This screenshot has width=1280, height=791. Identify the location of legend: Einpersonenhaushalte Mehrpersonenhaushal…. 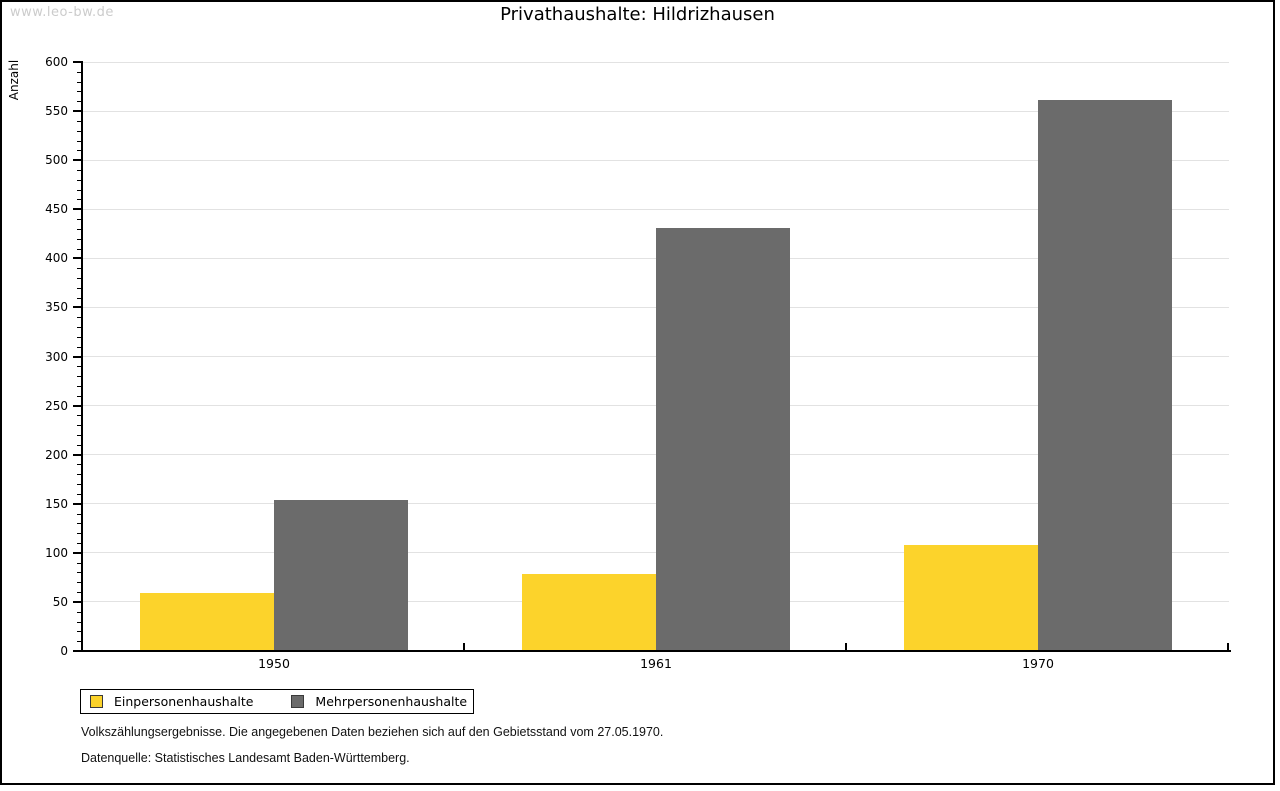
(277, 701).